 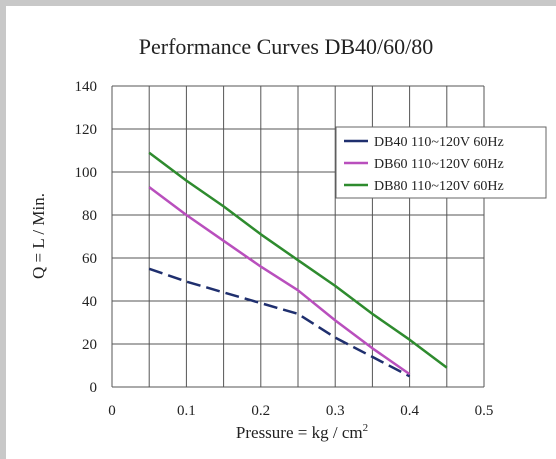 What do you see at coordinates (279, 322) in the screenshot?
I see `series-line-db40` at bounding box center [279, 322].